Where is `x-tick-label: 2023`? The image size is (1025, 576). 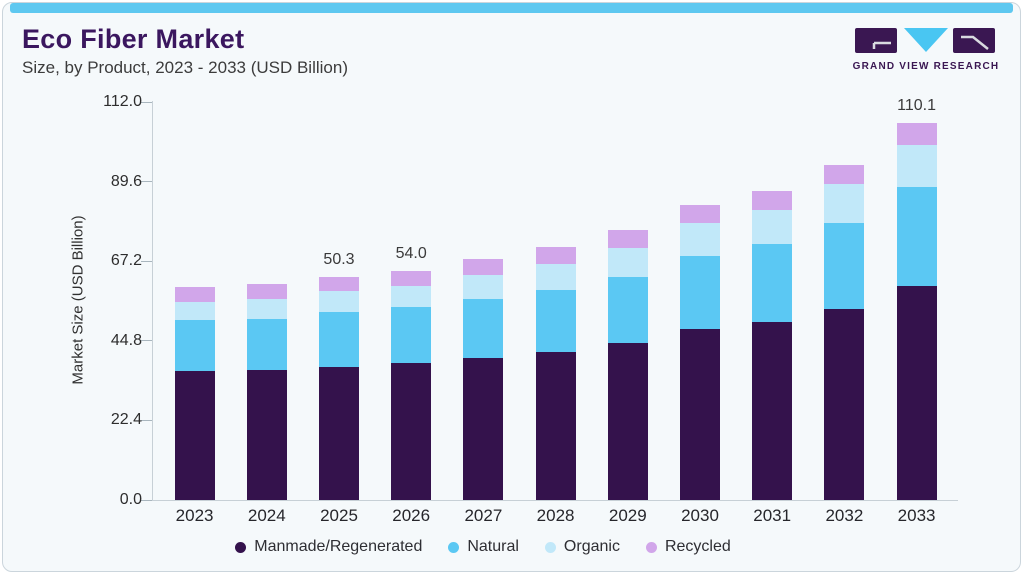
x-tick-label: 2023 is located at coordinates (194, 515).